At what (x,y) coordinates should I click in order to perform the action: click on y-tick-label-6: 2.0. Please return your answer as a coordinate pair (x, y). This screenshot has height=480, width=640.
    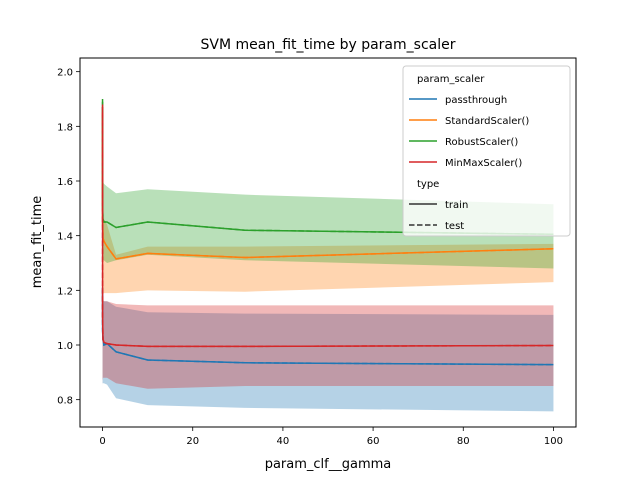
    Looking at the image, I should click on (65, 73).